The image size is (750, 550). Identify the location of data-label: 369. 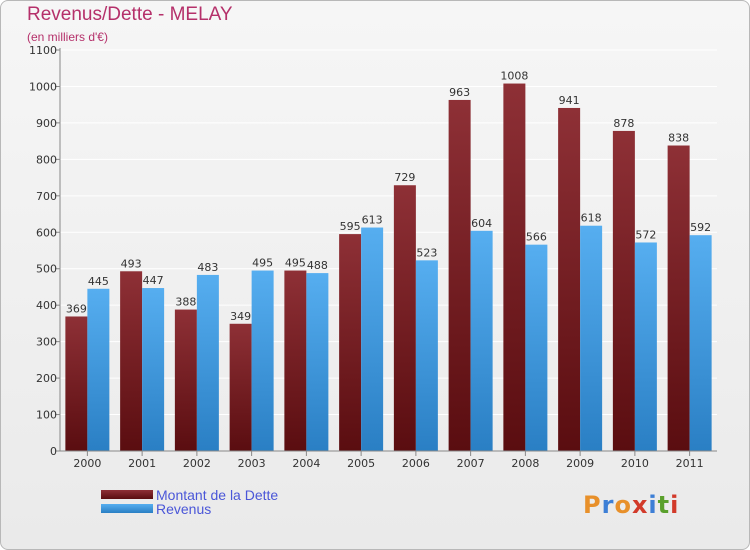
(76, 308).